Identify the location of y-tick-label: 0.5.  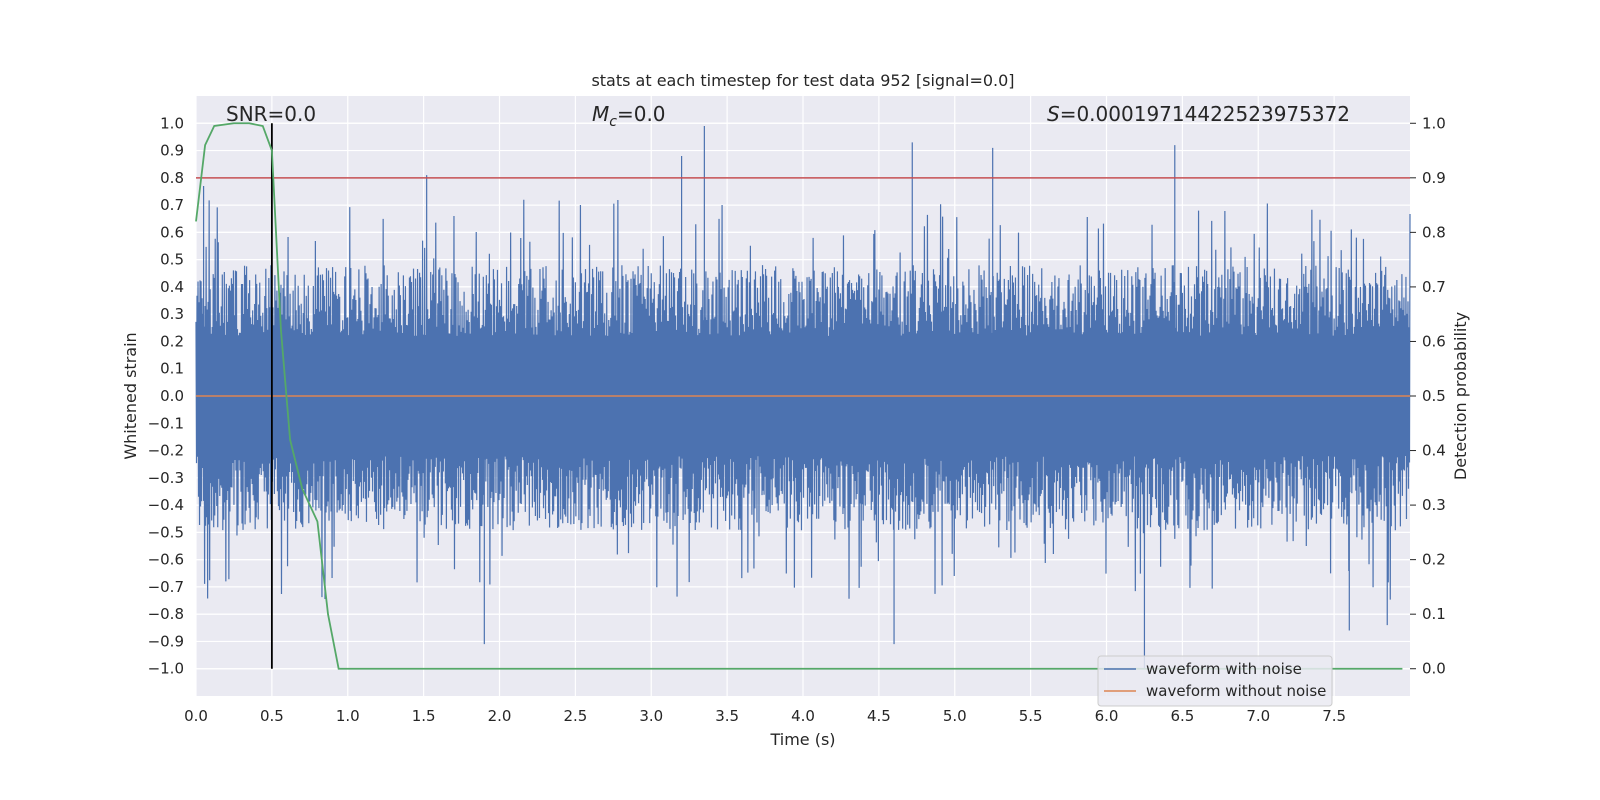
(172, 260).